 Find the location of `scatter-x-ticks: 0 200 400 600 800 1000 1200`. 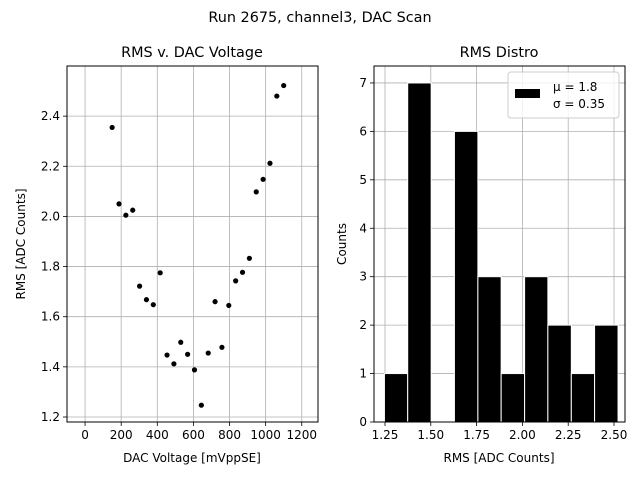

scatter-x-ticks: 0 200 400 600 800 1000 1200 is located at coordinates (199, 432).